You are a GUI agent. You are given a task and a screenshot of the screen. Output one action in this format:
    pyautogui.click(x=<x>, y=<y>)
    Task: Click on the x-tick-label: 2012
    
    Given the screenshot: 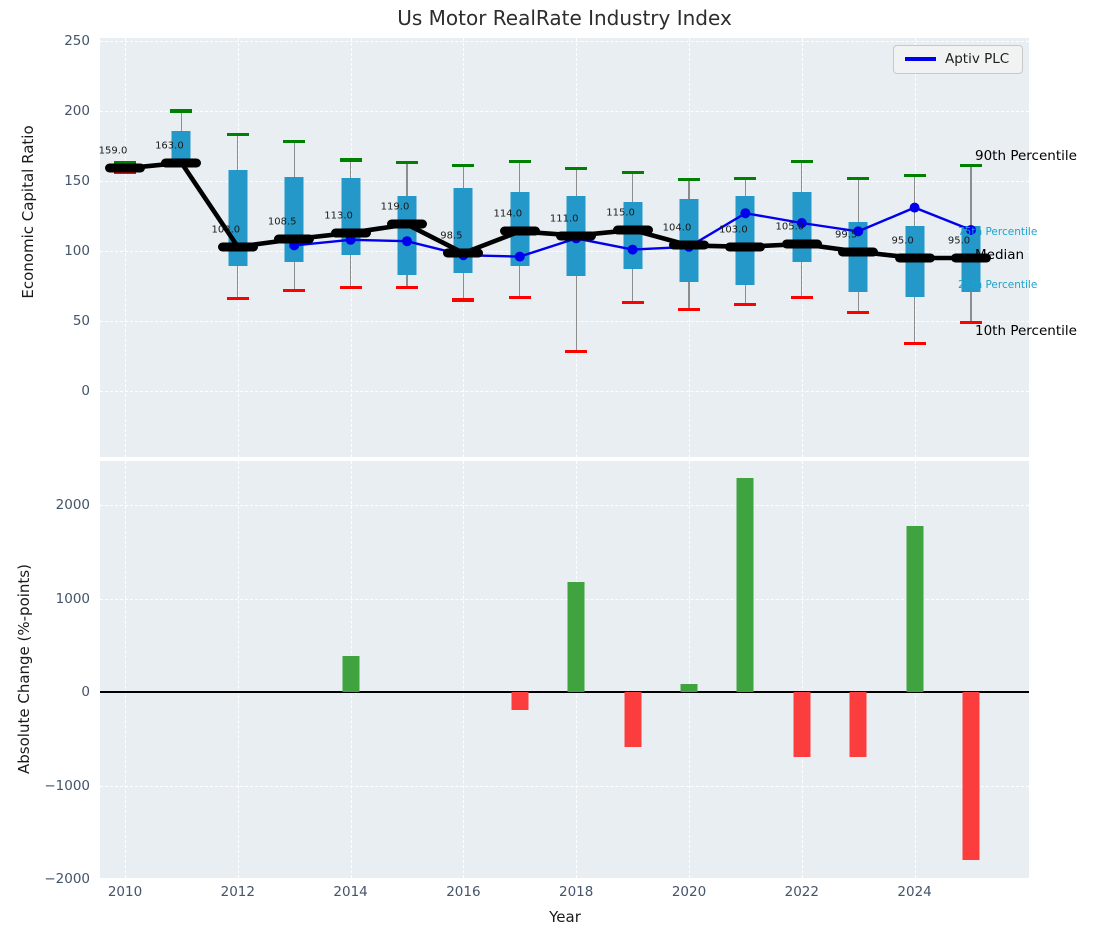 What is the action you would take?
    pyautogui.click(x=237, y=892)
    